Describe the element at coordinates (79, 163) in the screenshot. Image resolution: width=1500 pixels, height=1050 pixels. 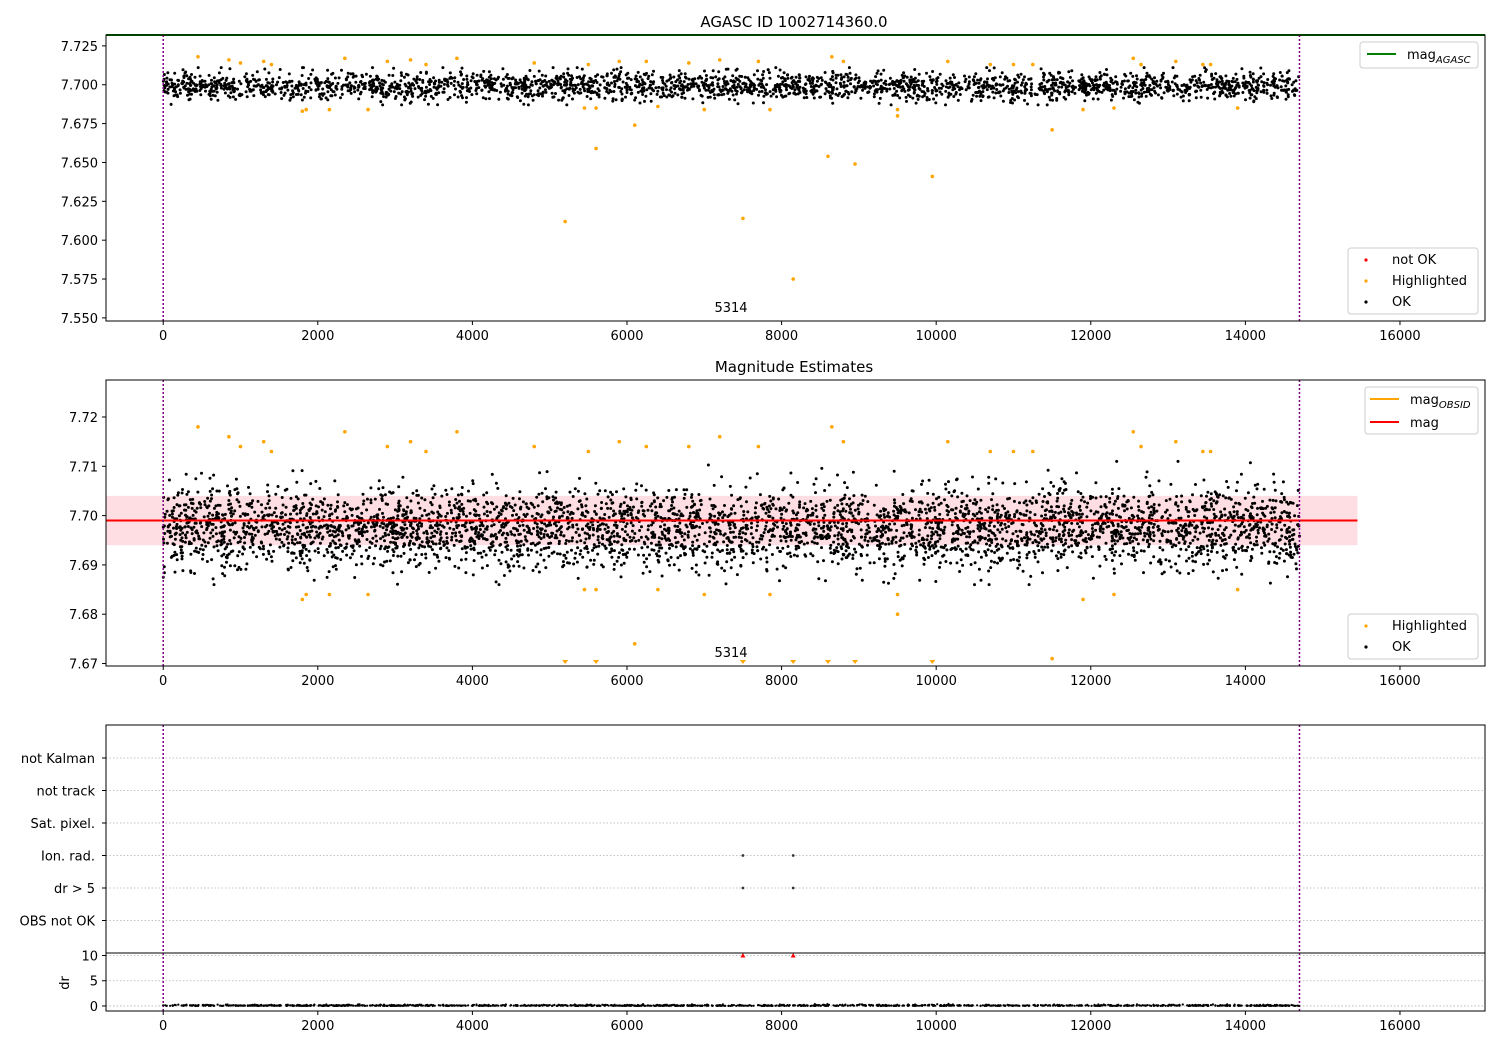
I see `y-tick-label: 7.650` at that location.